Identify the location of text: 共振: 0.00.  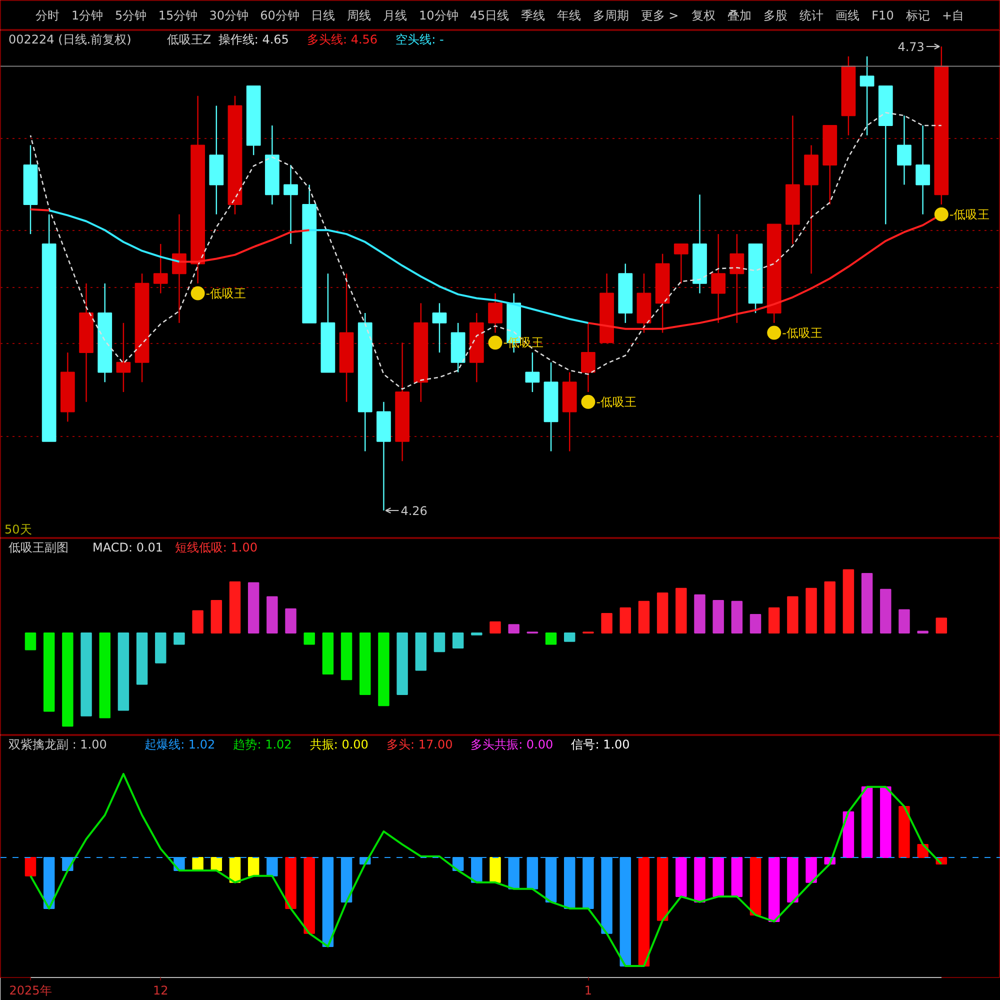
(339, 744).